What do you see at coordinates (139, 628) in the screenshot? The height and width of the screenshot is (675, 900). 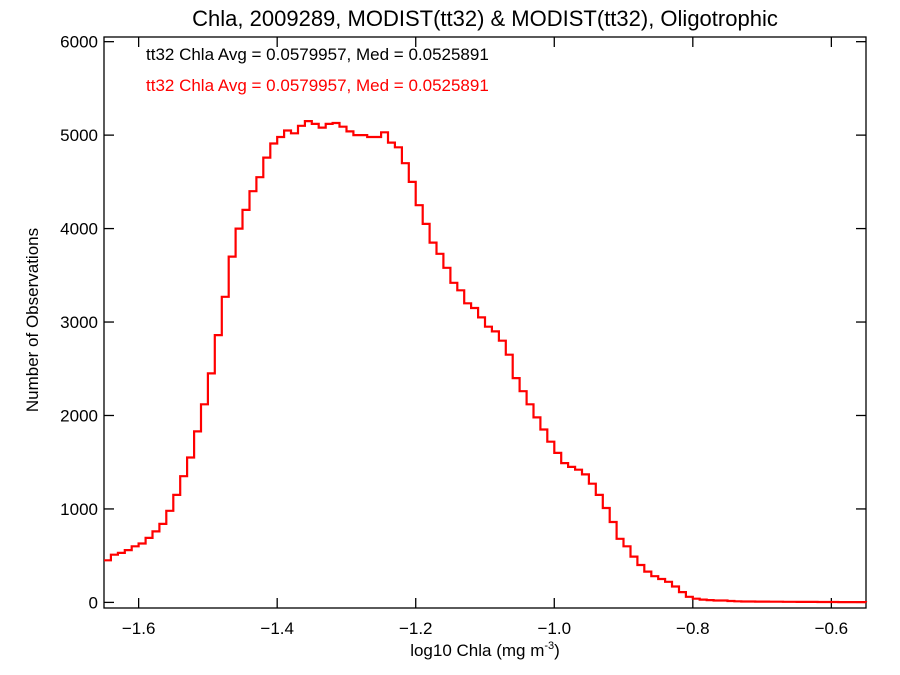 I see `x-tick-label: −1.6` at bounding box center [139, 628].